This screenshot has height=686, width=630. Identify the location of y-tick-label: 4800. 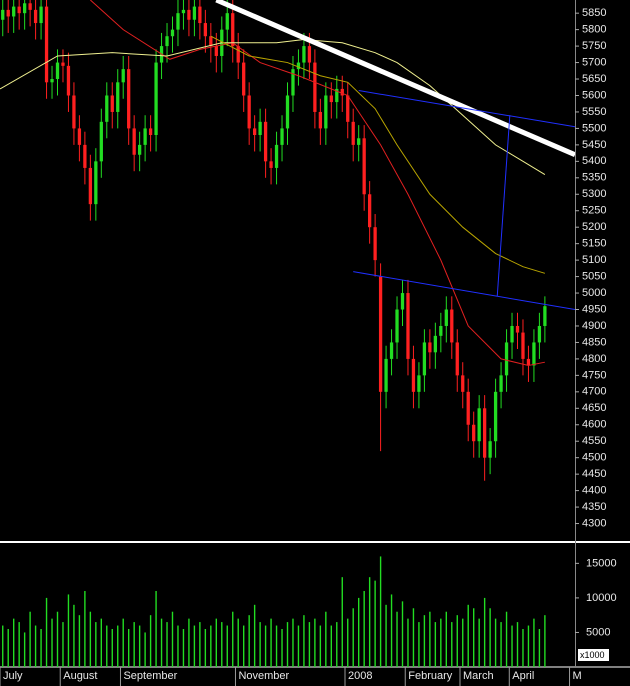
(594, 359).